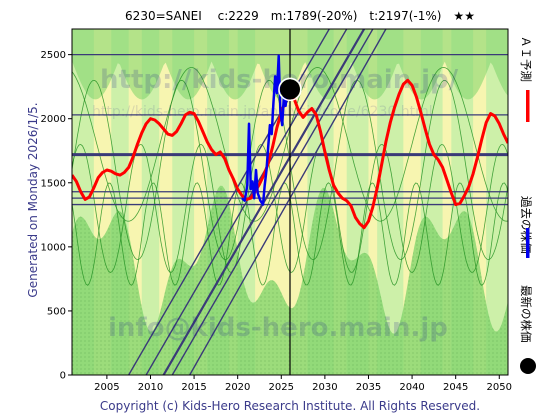 The height and width of the screenshot is (420, 560). I want to click on latest-price-marker, so click(290, 89).